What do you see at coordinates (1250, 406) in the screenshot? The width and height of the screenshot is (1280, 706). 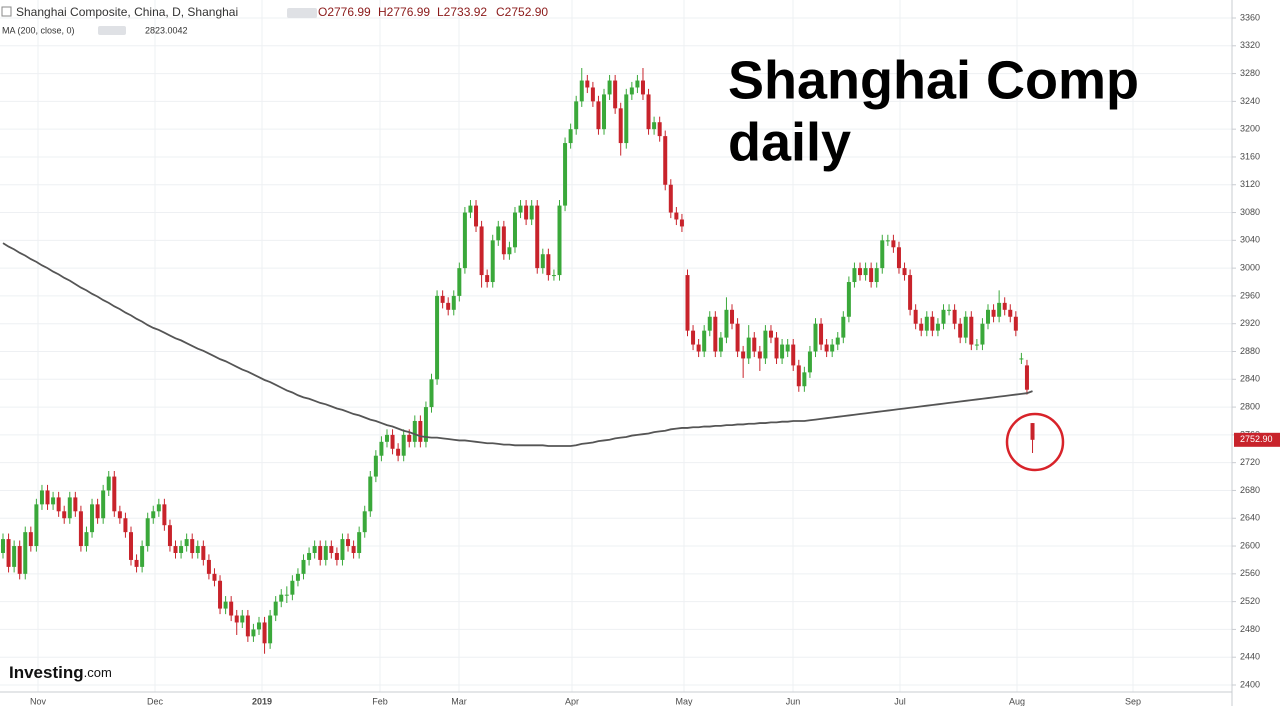 I see `y-tick-label: 2800` at bounding box center [1250, 406].